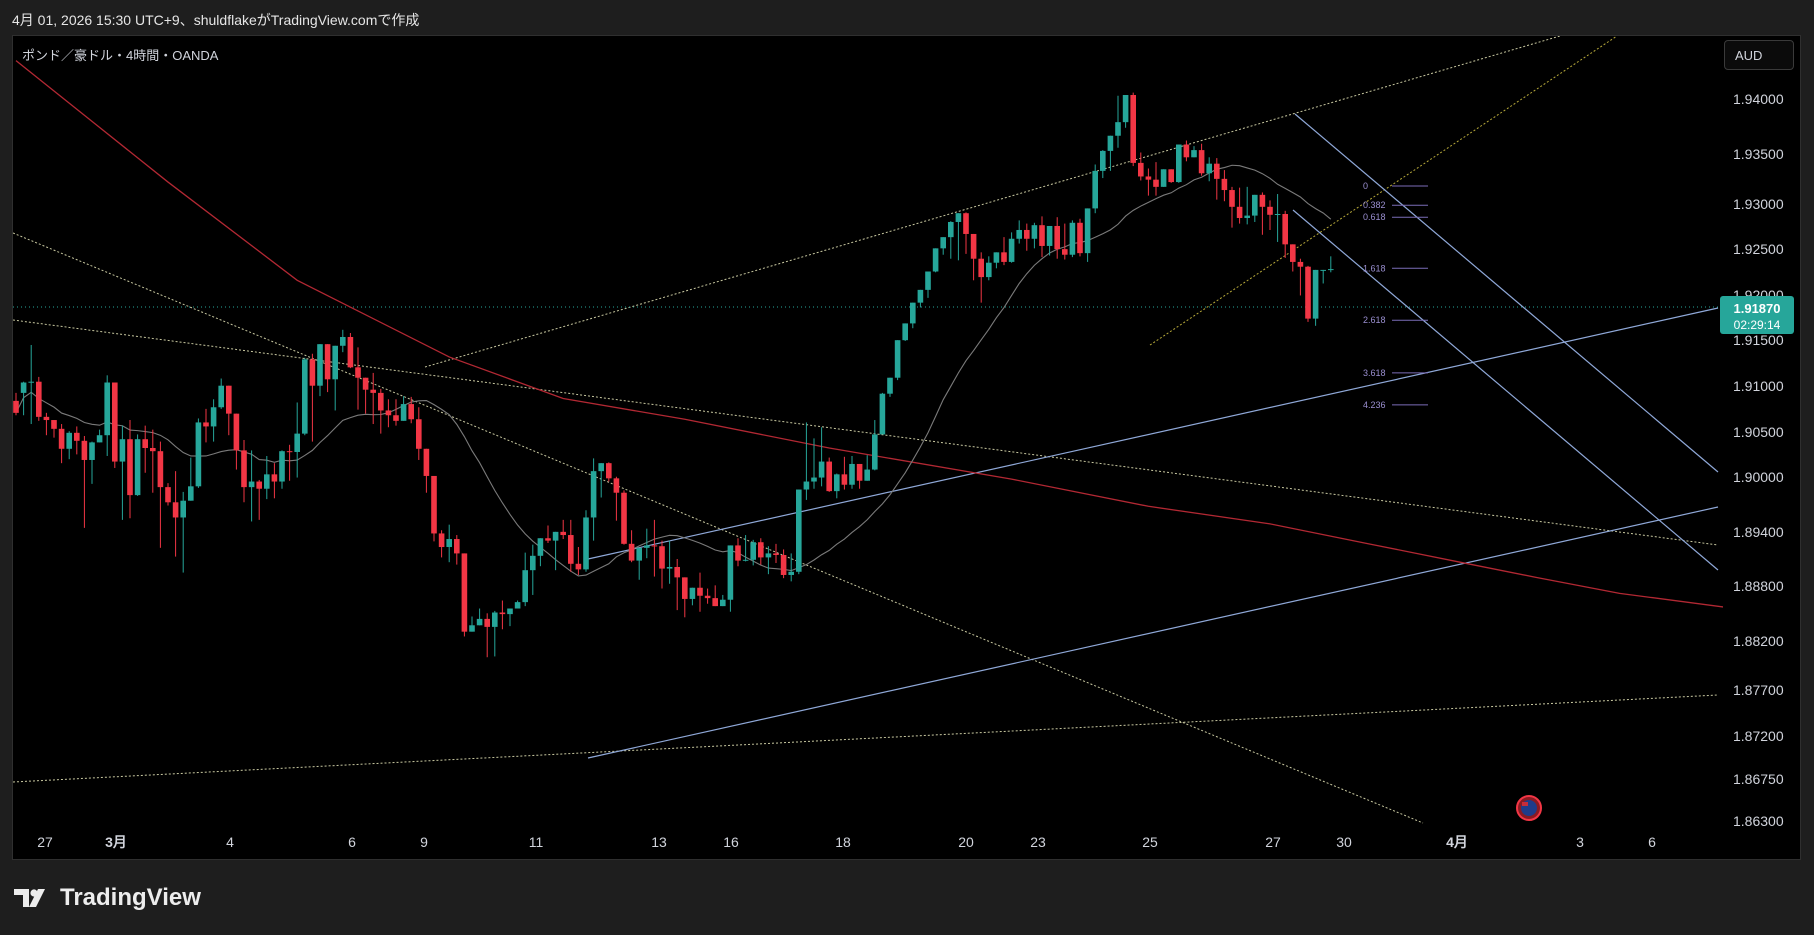 This screenshot has width=1814, height=935. I want to click on tradingview-logo-icon, so click(29, 898).